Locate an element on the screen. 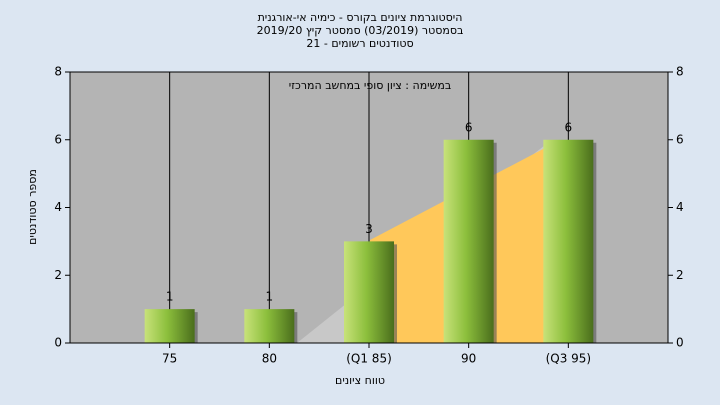  x-tick-label: (Q1 85) is located at coordinates (369, 359).